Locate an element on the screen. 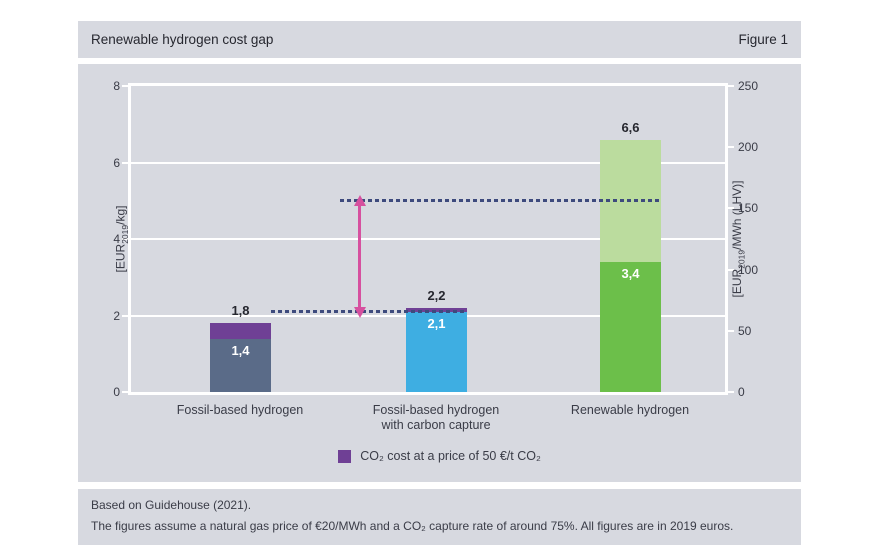 This screenshot has width=873, height=559. legend-label: CO₂ cost at a price of 50 €/t CO₂ is located at coordinates (450, 456).